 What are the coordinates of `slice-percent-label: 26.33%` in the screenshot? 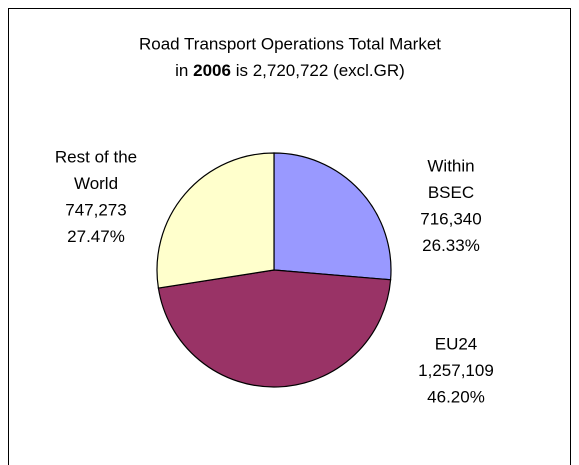 It's located at (451, 245).